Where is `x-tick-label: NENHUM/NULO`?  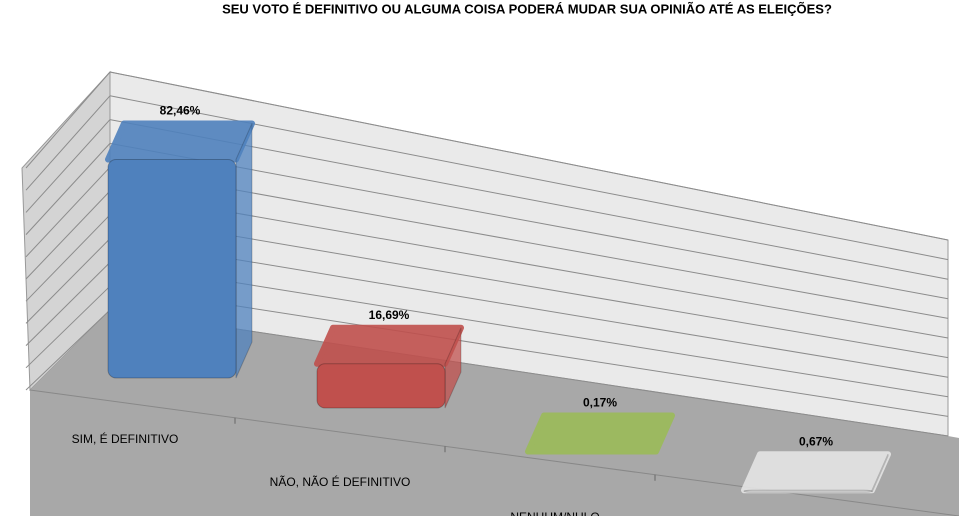
x-tick-label: NENHUM/NULO is located at coordinates (554, 513).